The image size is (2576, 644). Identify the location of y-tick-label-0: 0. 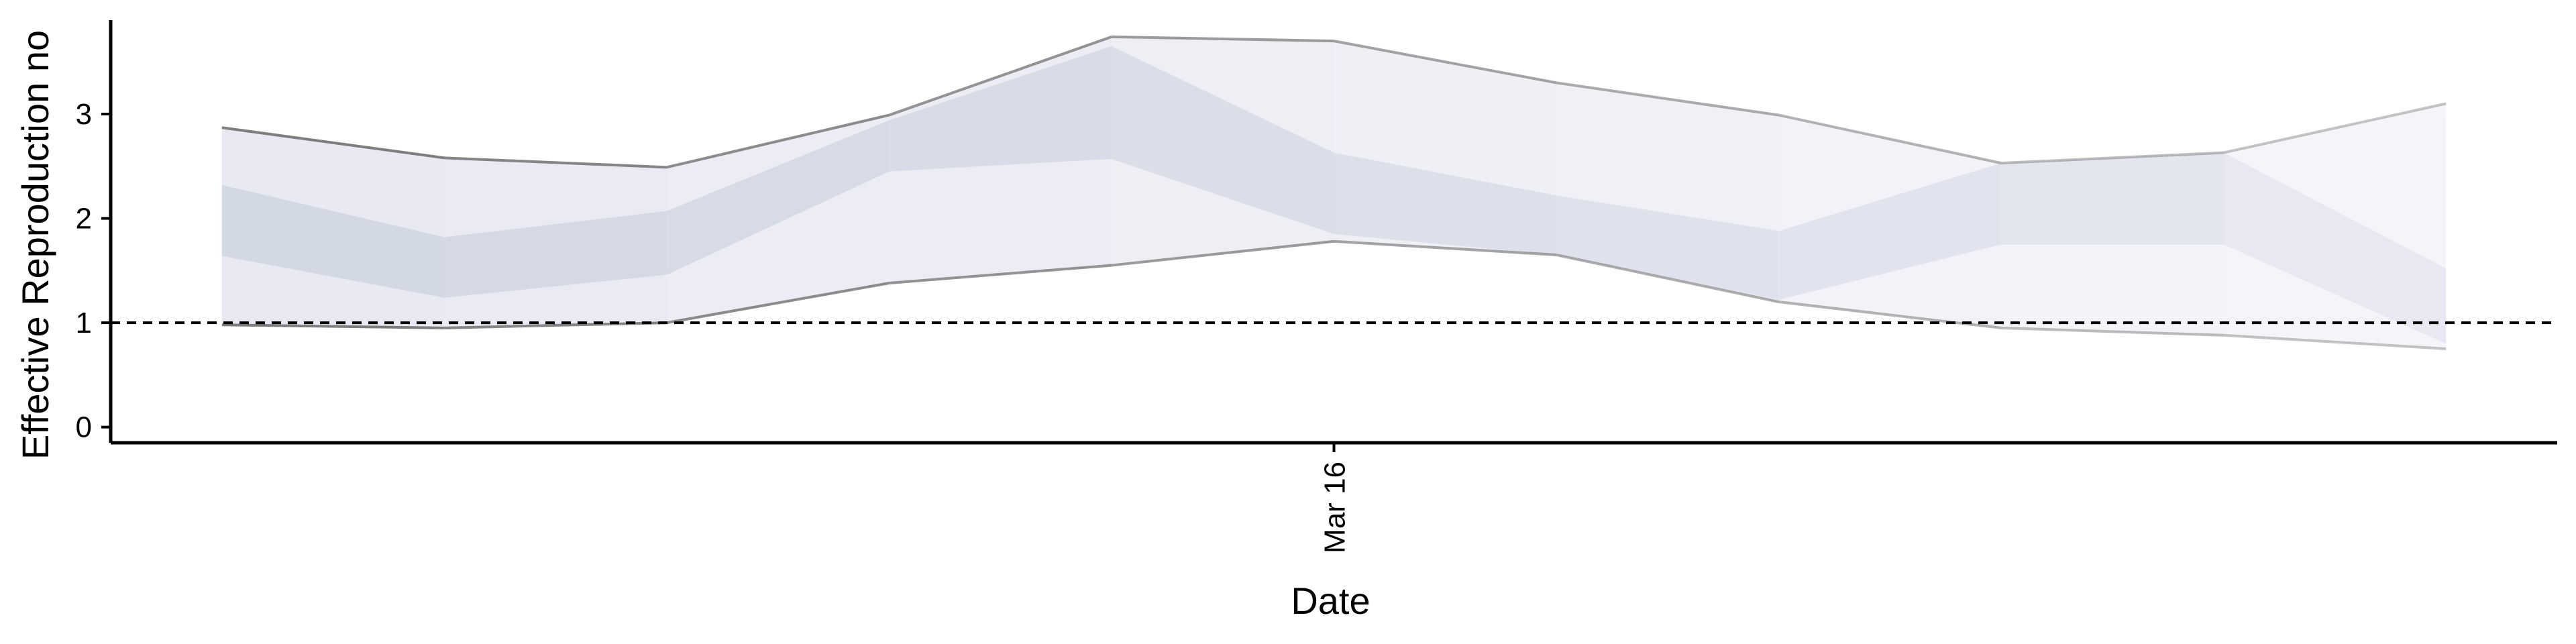
(84, 427).